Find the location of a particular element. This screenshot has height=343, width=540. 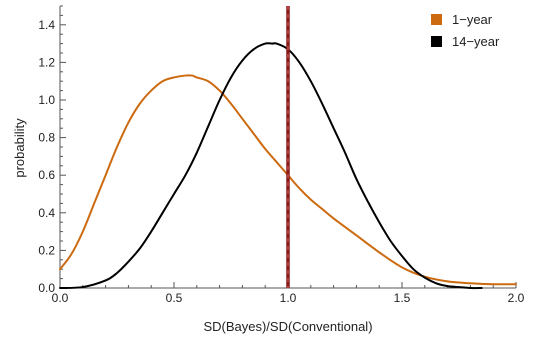

y-axis-ticks: 0.0 0.2 0.4 0.6 0.8 1.0 1.2 1.4 is located at coordinates (52, 150).